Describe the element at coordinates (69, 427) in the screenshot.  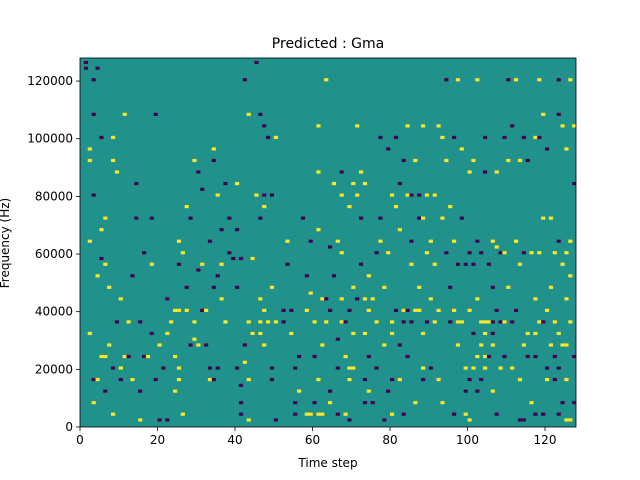
I see `y-tick-label: 0` at that location.